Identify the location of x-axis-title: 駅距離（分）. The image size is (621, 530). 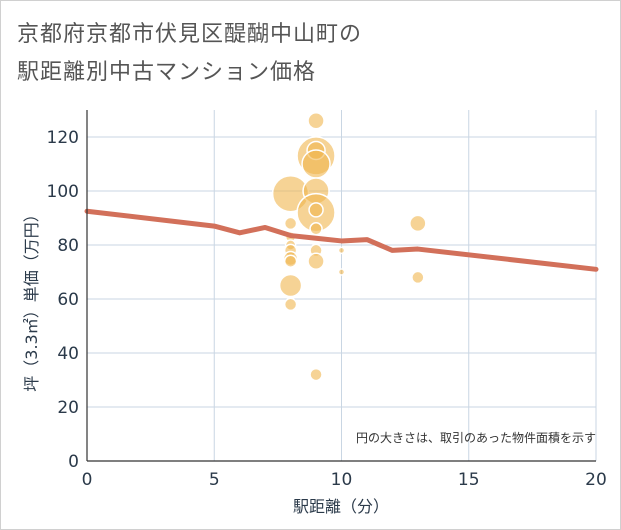
(341, 506).